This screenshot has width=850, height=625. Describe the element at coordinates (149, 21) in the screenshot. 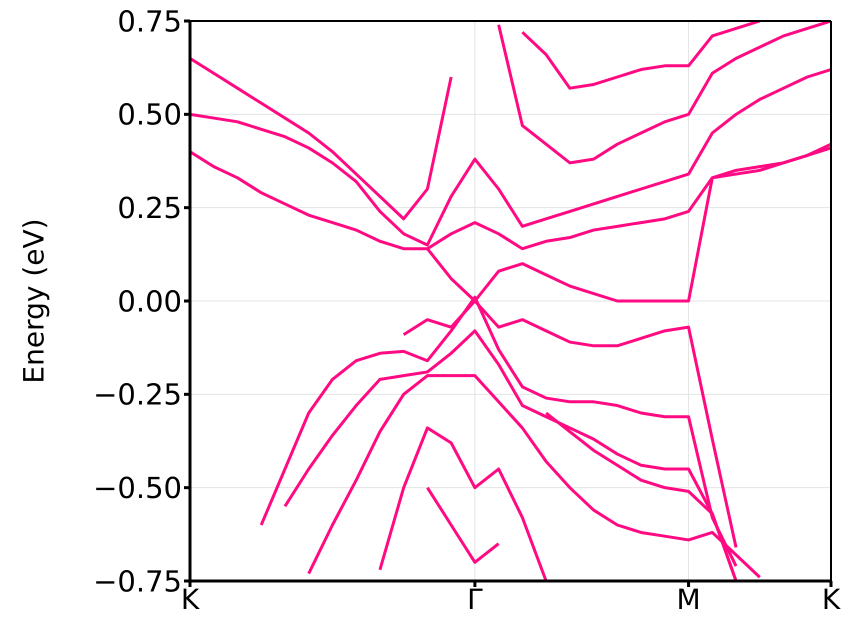

I see `y-tick-label: 0.75` at that location.